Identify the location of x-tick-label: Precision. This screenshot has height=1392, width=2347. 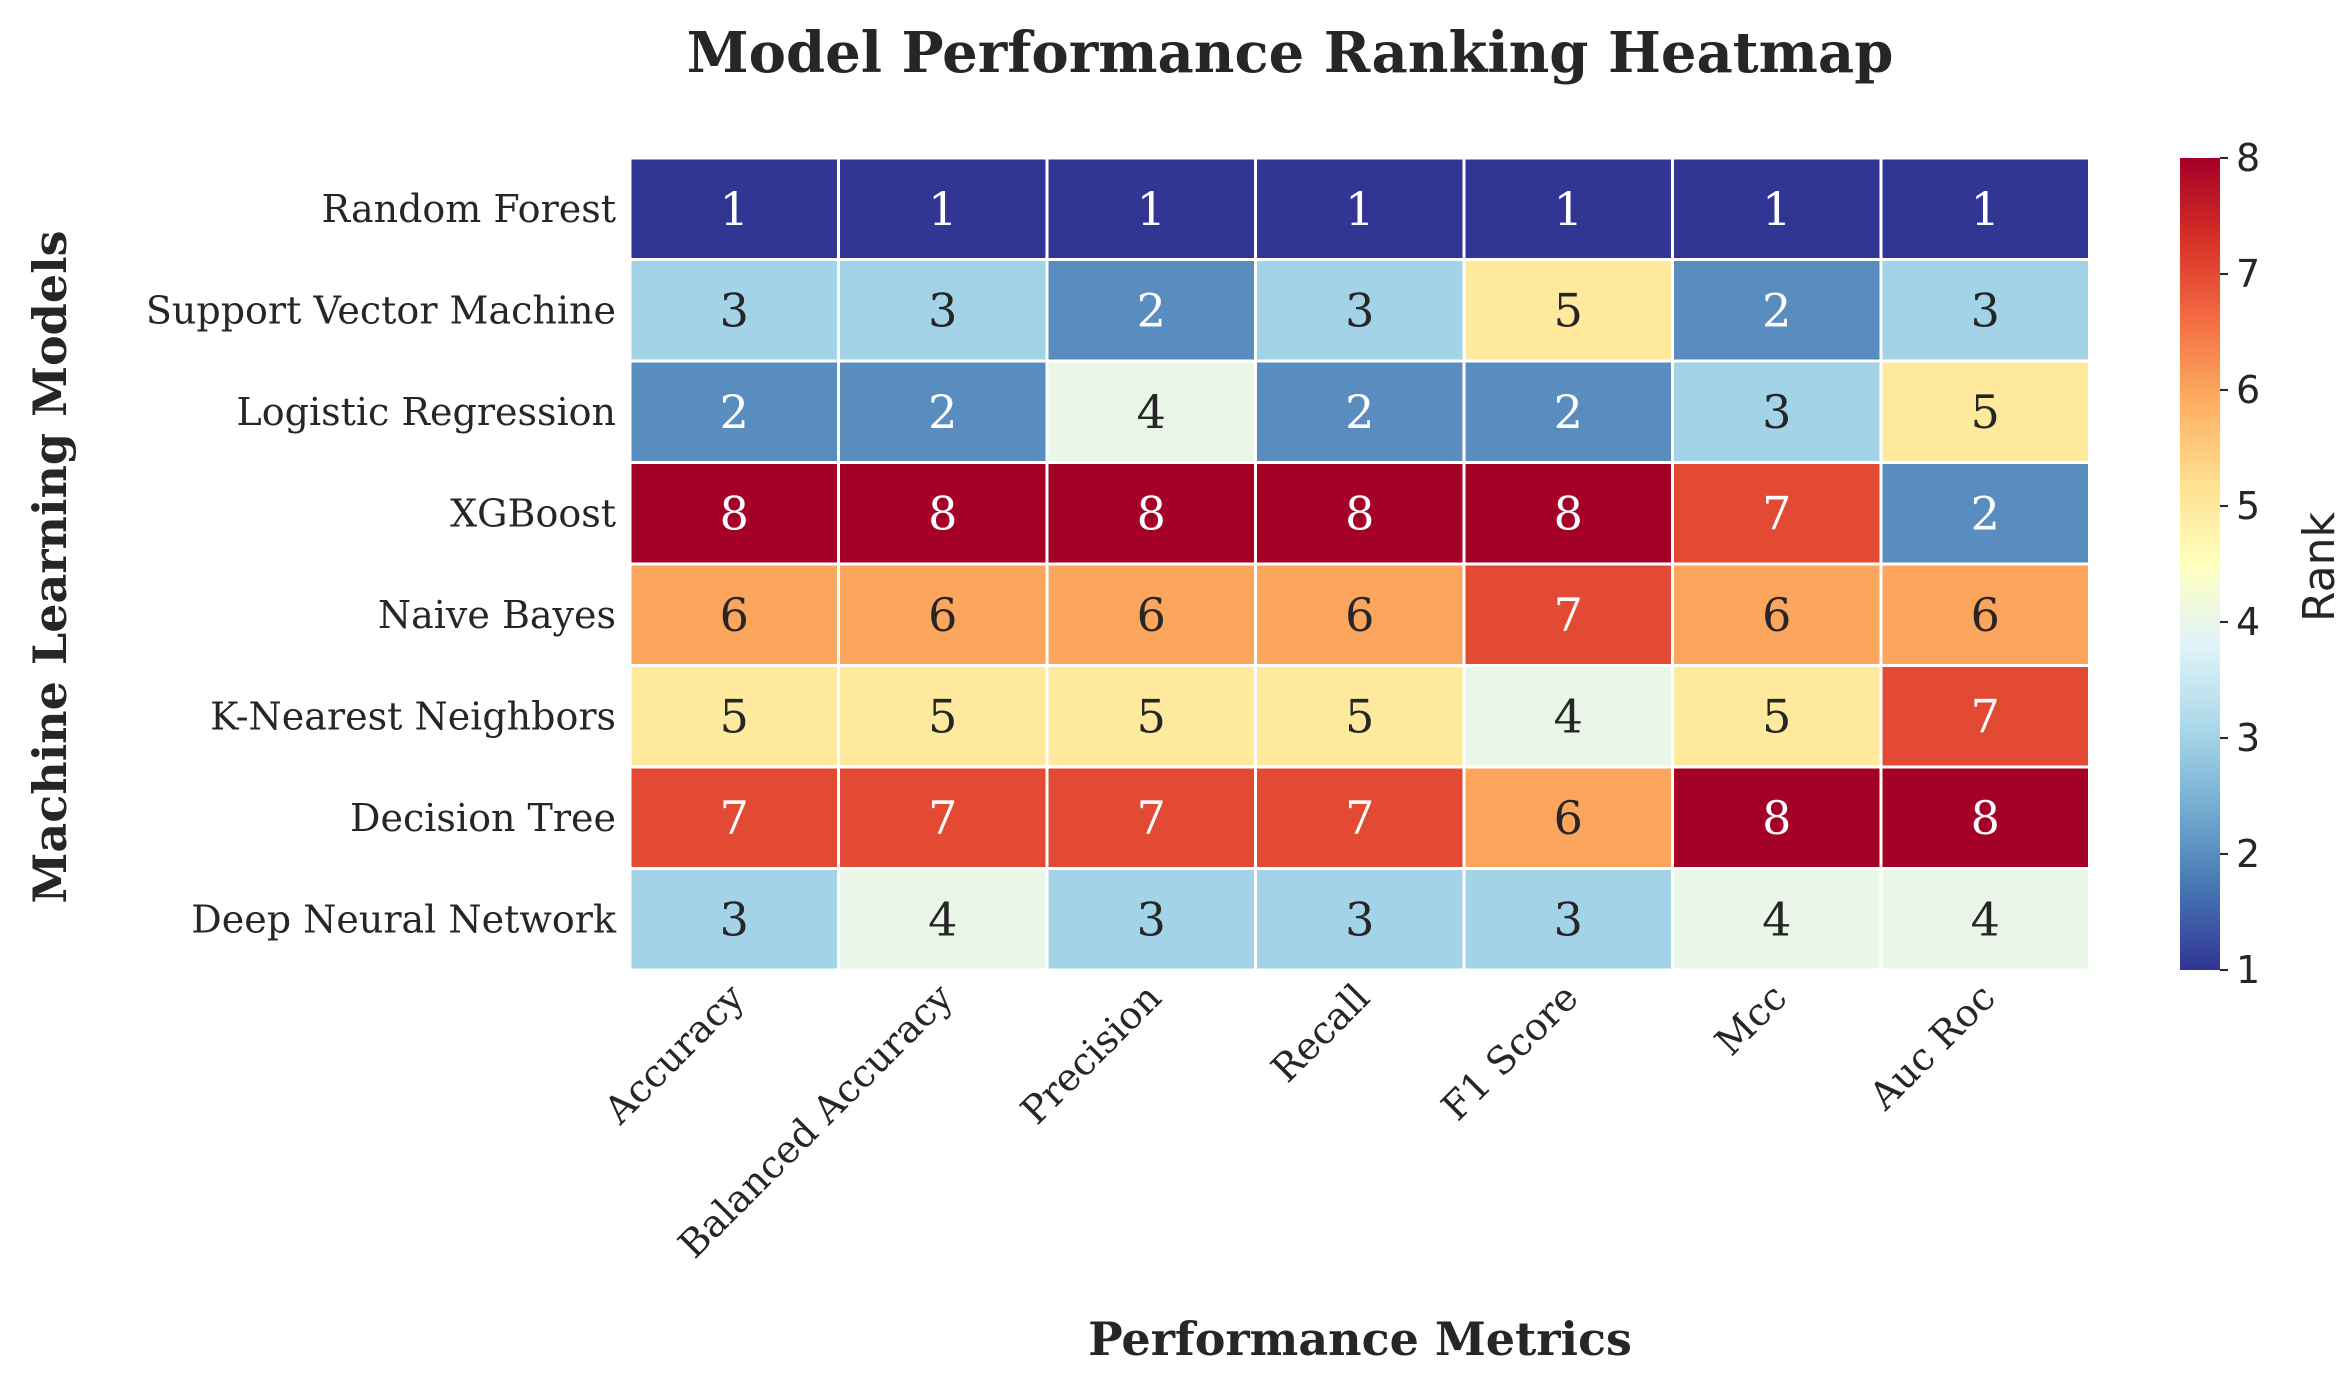
(1090, 1053).